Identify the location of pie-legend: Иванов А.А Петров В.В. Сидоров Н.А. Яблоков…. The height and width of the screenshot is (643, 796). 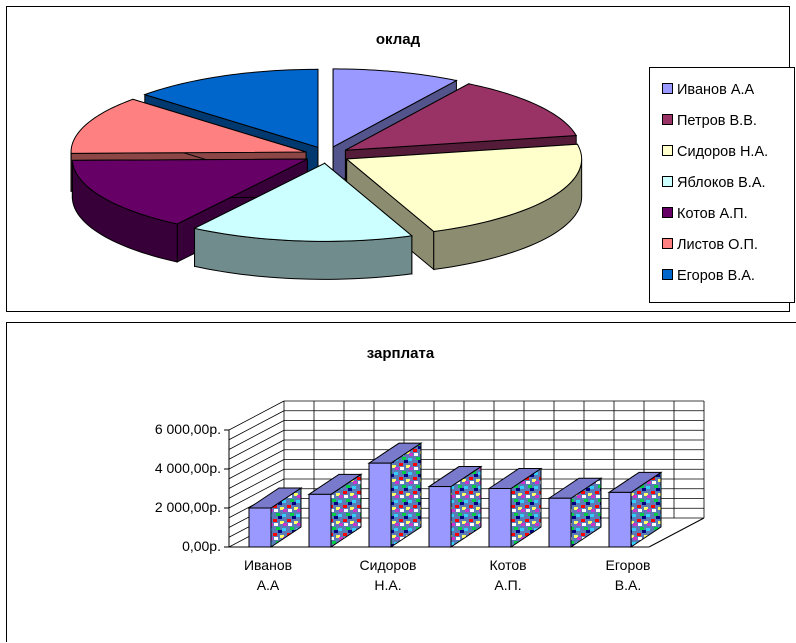
(722, 185).